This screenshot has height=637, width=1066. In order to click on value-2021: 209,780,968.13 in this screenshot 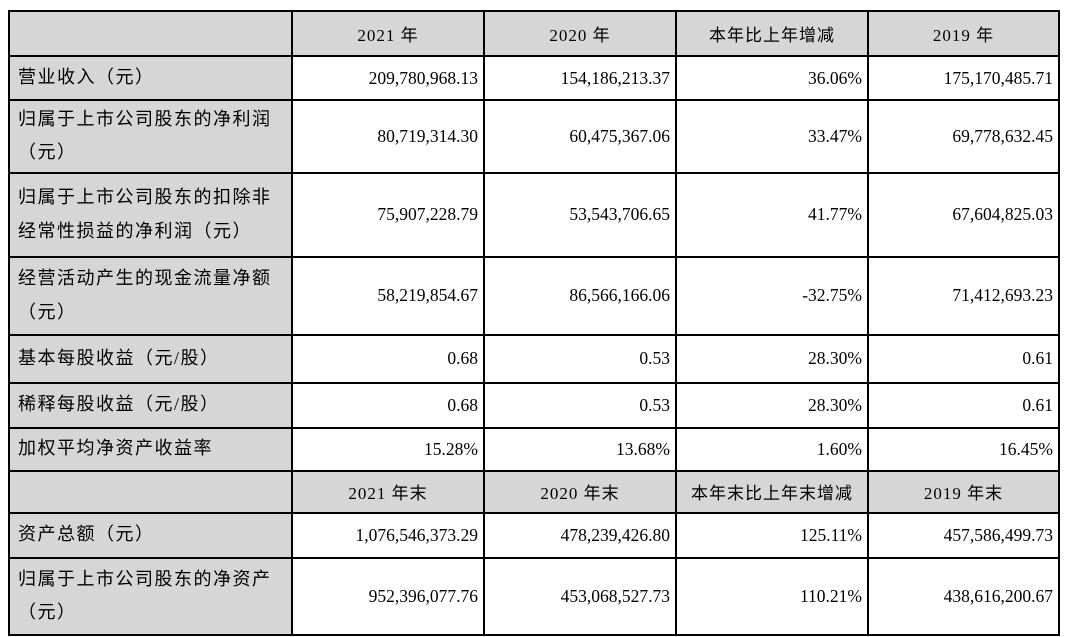, I will do `click(388, 78)`.